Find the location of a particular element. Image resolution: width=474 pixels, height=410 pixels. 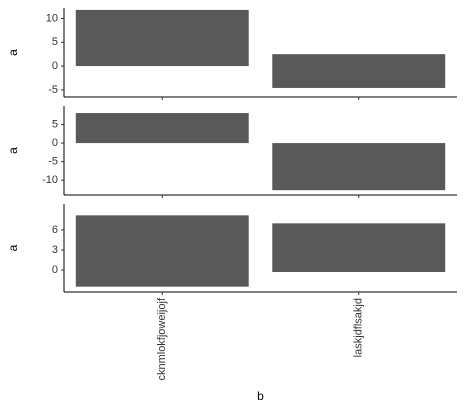

y-tick-label: 3 is located at coordinates (55, 250).